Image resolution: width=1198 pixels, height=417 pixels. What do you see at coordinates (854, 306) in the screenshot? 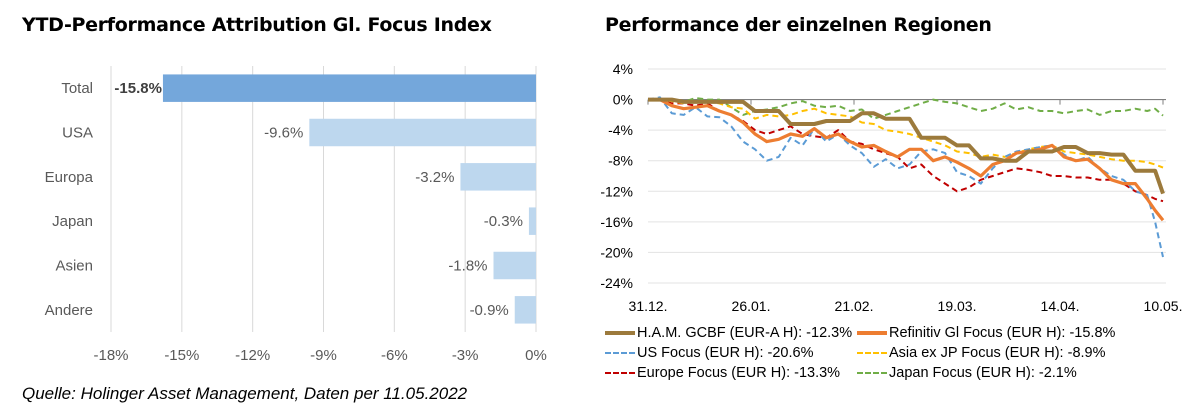
I see `x-tick-label: 21.02.` at bounding box center [854, 306].